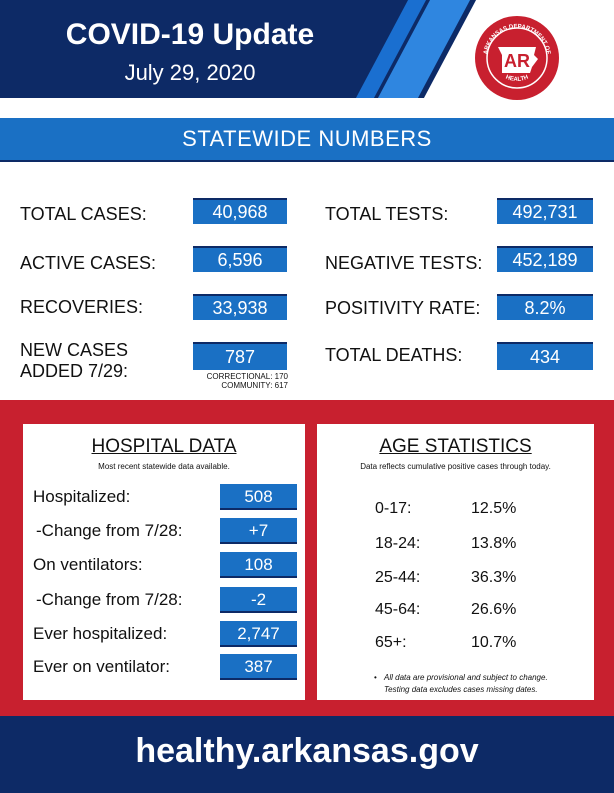  Describe the element at coordinates (102, 666) in the screenshot. I see `ever-on-ventilator-label: Ever on ventilator:` at that location.